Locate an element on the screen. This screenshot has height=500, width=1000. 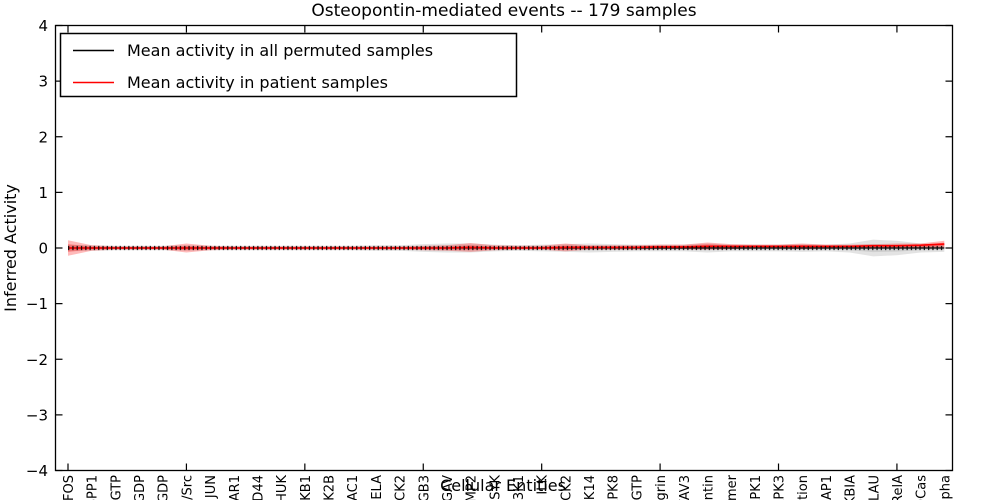
legend-label-permuted: Mean activity in all permuted samples is located at coordinates (280, 50).